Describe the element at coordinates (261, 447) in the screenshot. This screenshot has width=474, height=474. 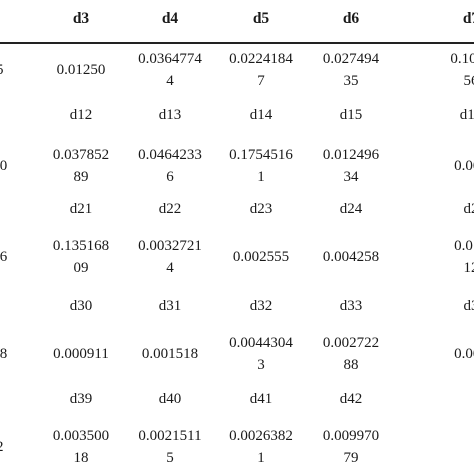
I see `table-cell-r8-c3: 0.0026382 1` at that location.